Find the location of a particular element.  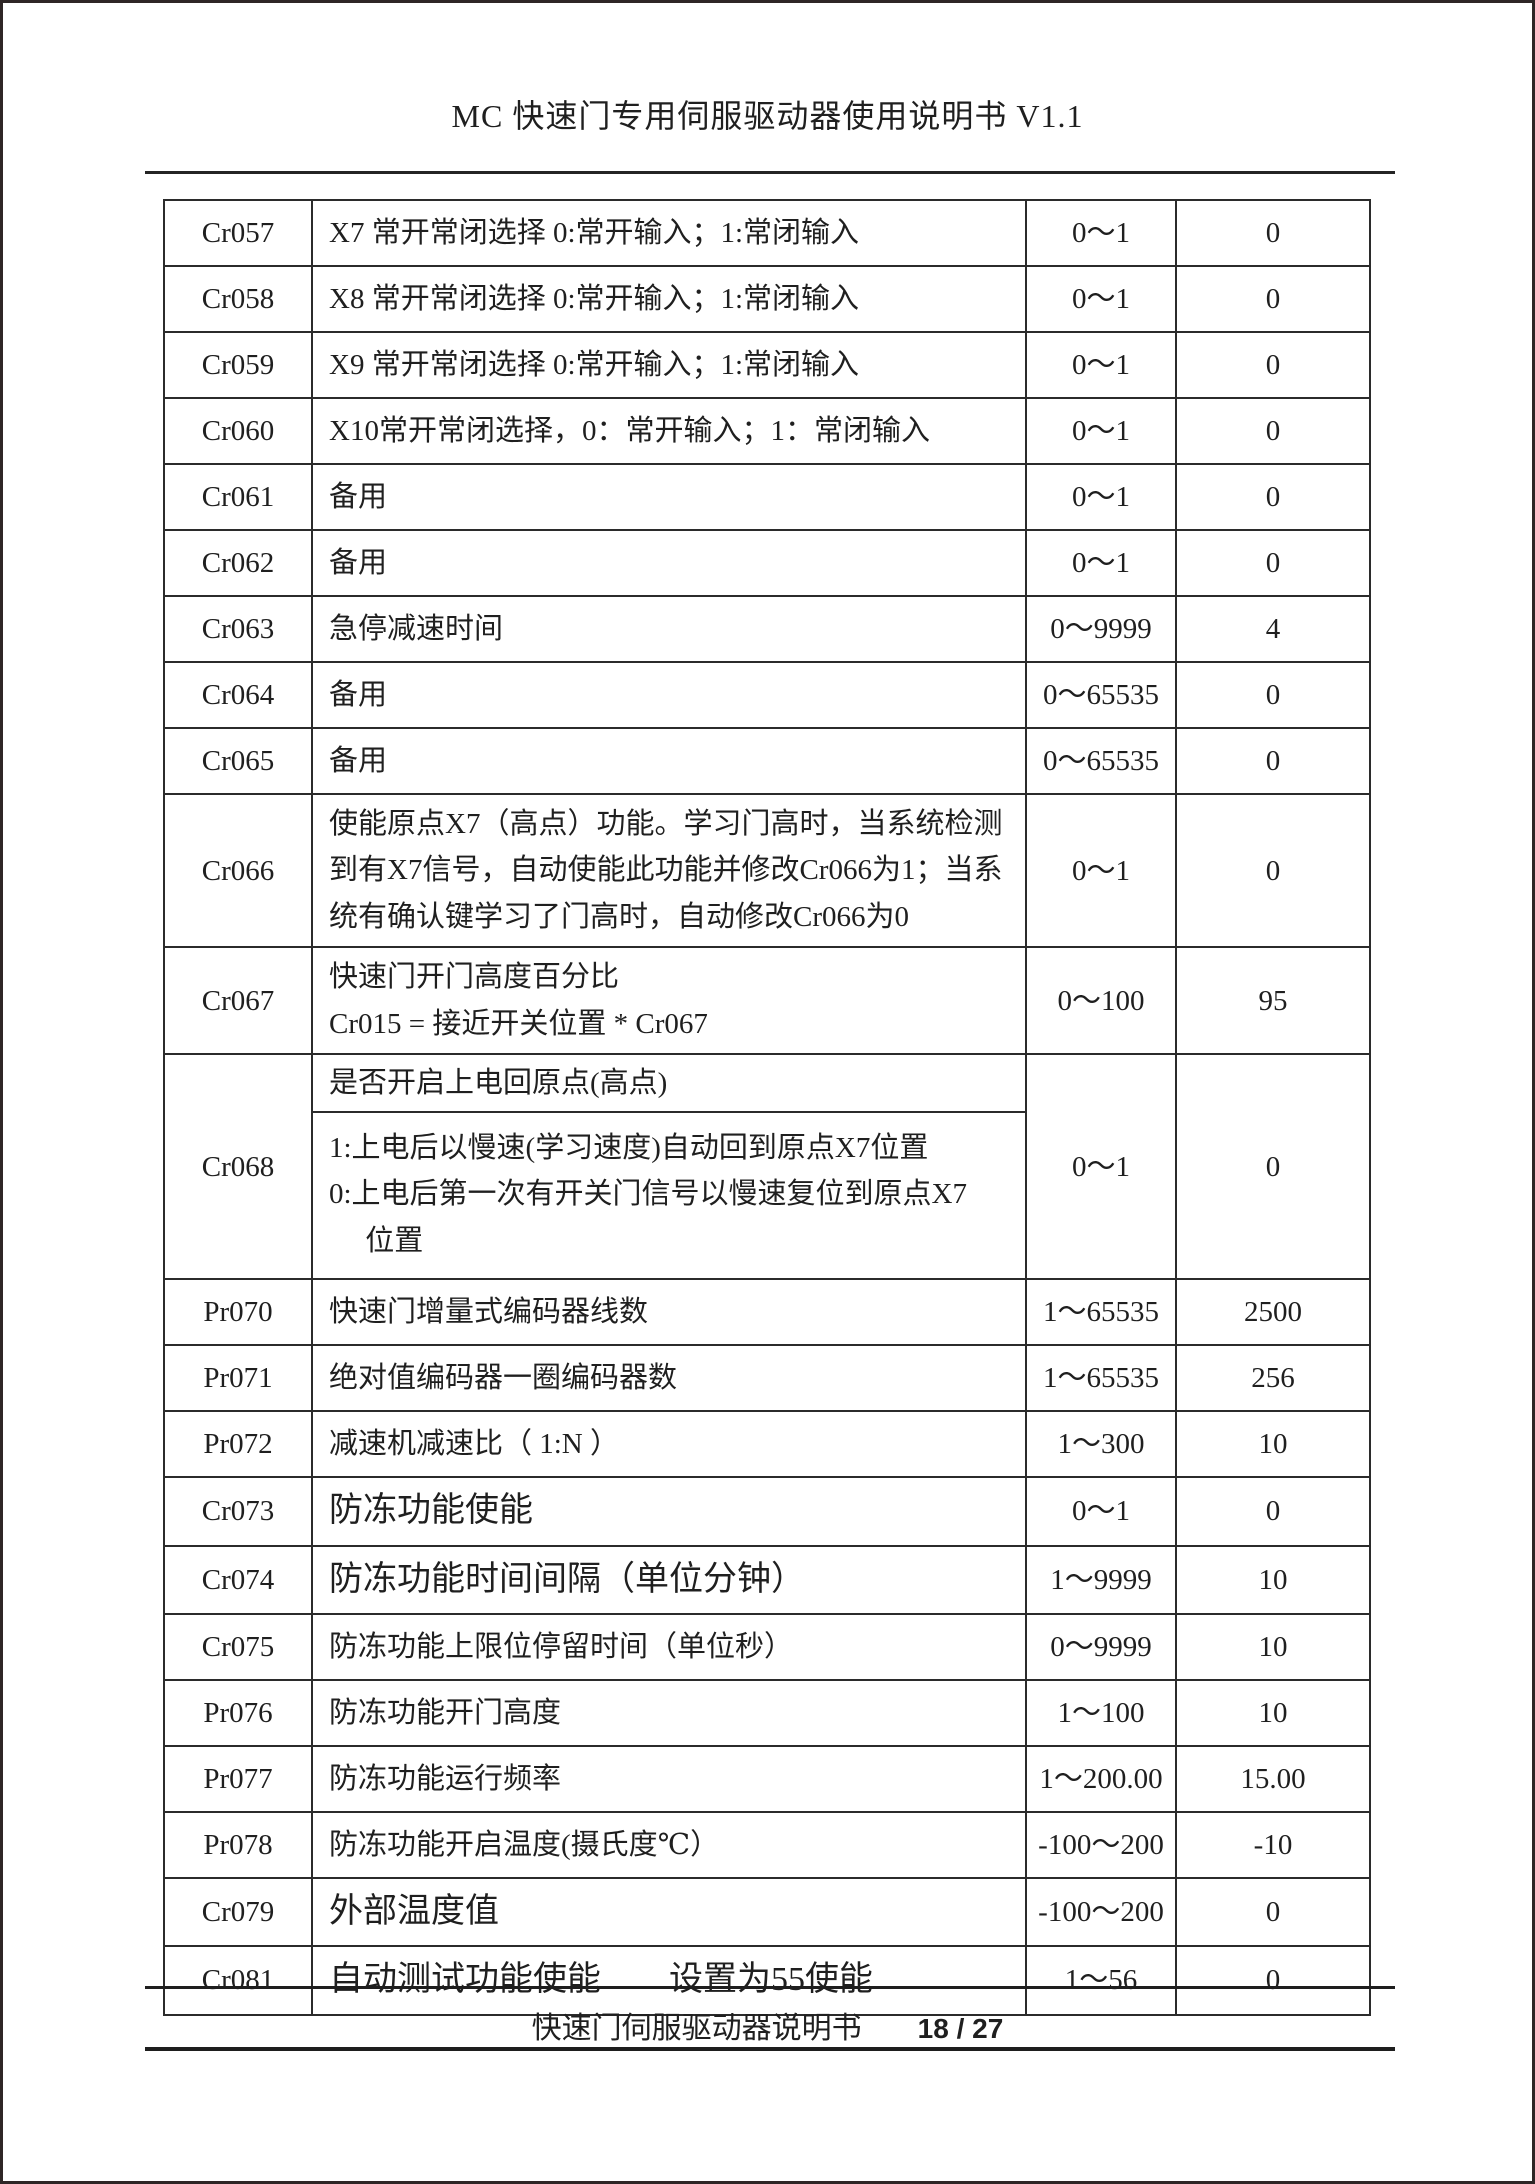

desc-line: 防冻功能时间间隔（单位分钟） is located at coordinates (567, 1579).